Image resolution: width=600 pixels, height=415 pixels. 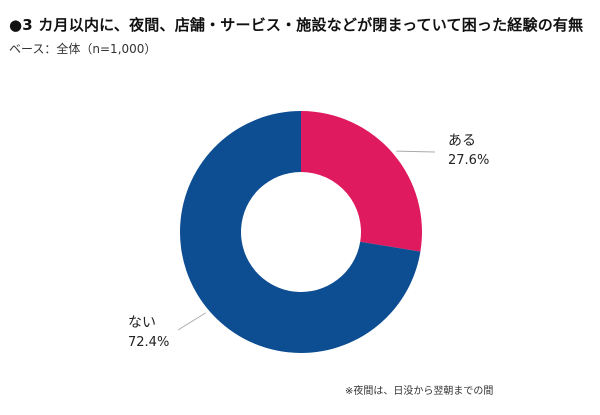 What do you see at coordinates (468, 160) in the screenshot?
I see `slice-value-label-aru: 27.6%` at bounding box center [468, 160].